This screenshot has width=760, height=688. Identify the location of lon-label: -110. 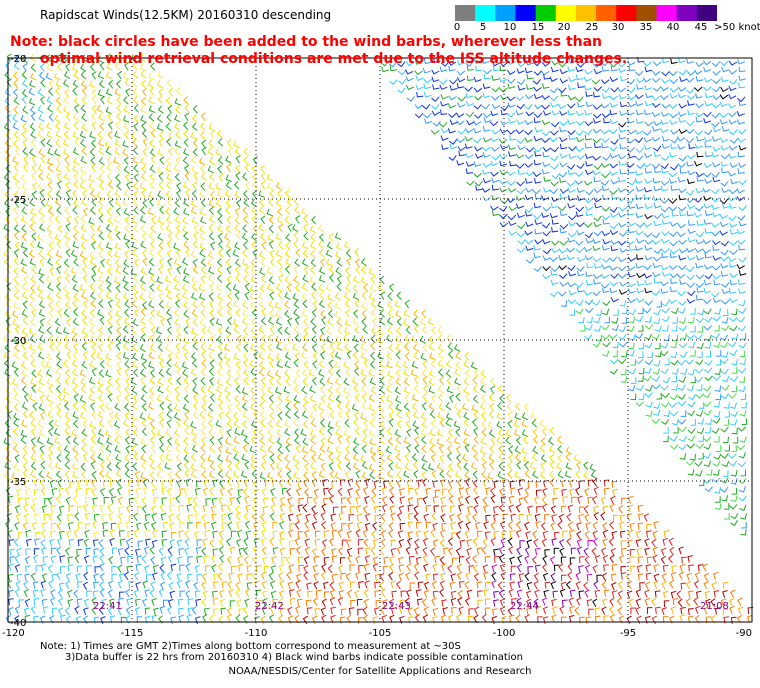
(256, 633).